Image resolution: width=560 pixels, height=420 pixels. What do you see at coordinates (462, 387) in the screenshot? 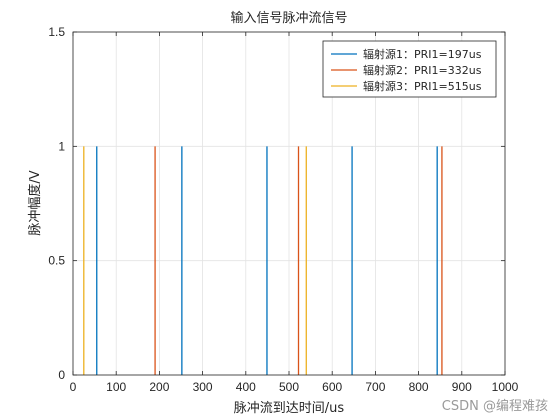
I see `x-tick-label: 900` at bounding box center [462, 387].